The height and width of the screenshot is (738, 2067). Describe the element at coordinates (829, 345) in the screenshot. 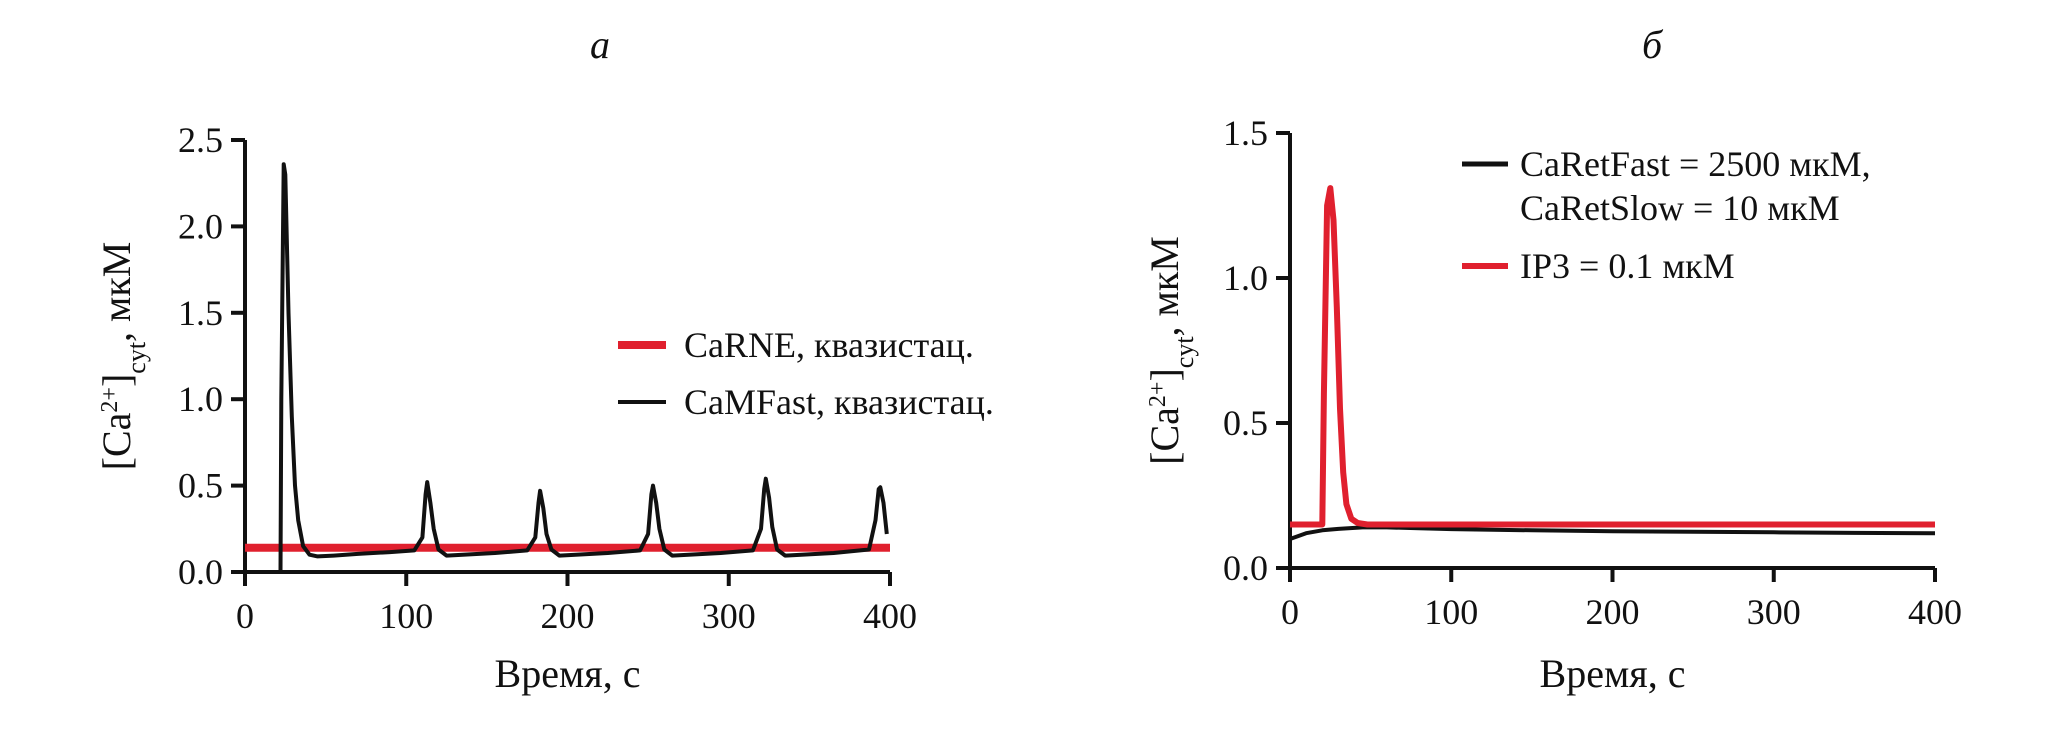

I see `legend-label: CaRNE, квазистац.` at that location.